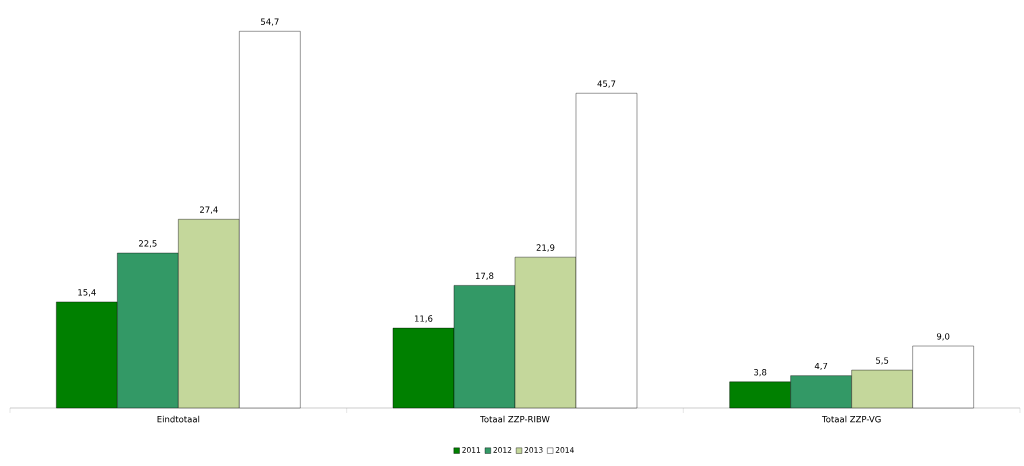 This screenshot has height=466, width=1024. Describe the element at coordinates (484, 276) in the screenshot. I see `data-label: 17,8` at that location.